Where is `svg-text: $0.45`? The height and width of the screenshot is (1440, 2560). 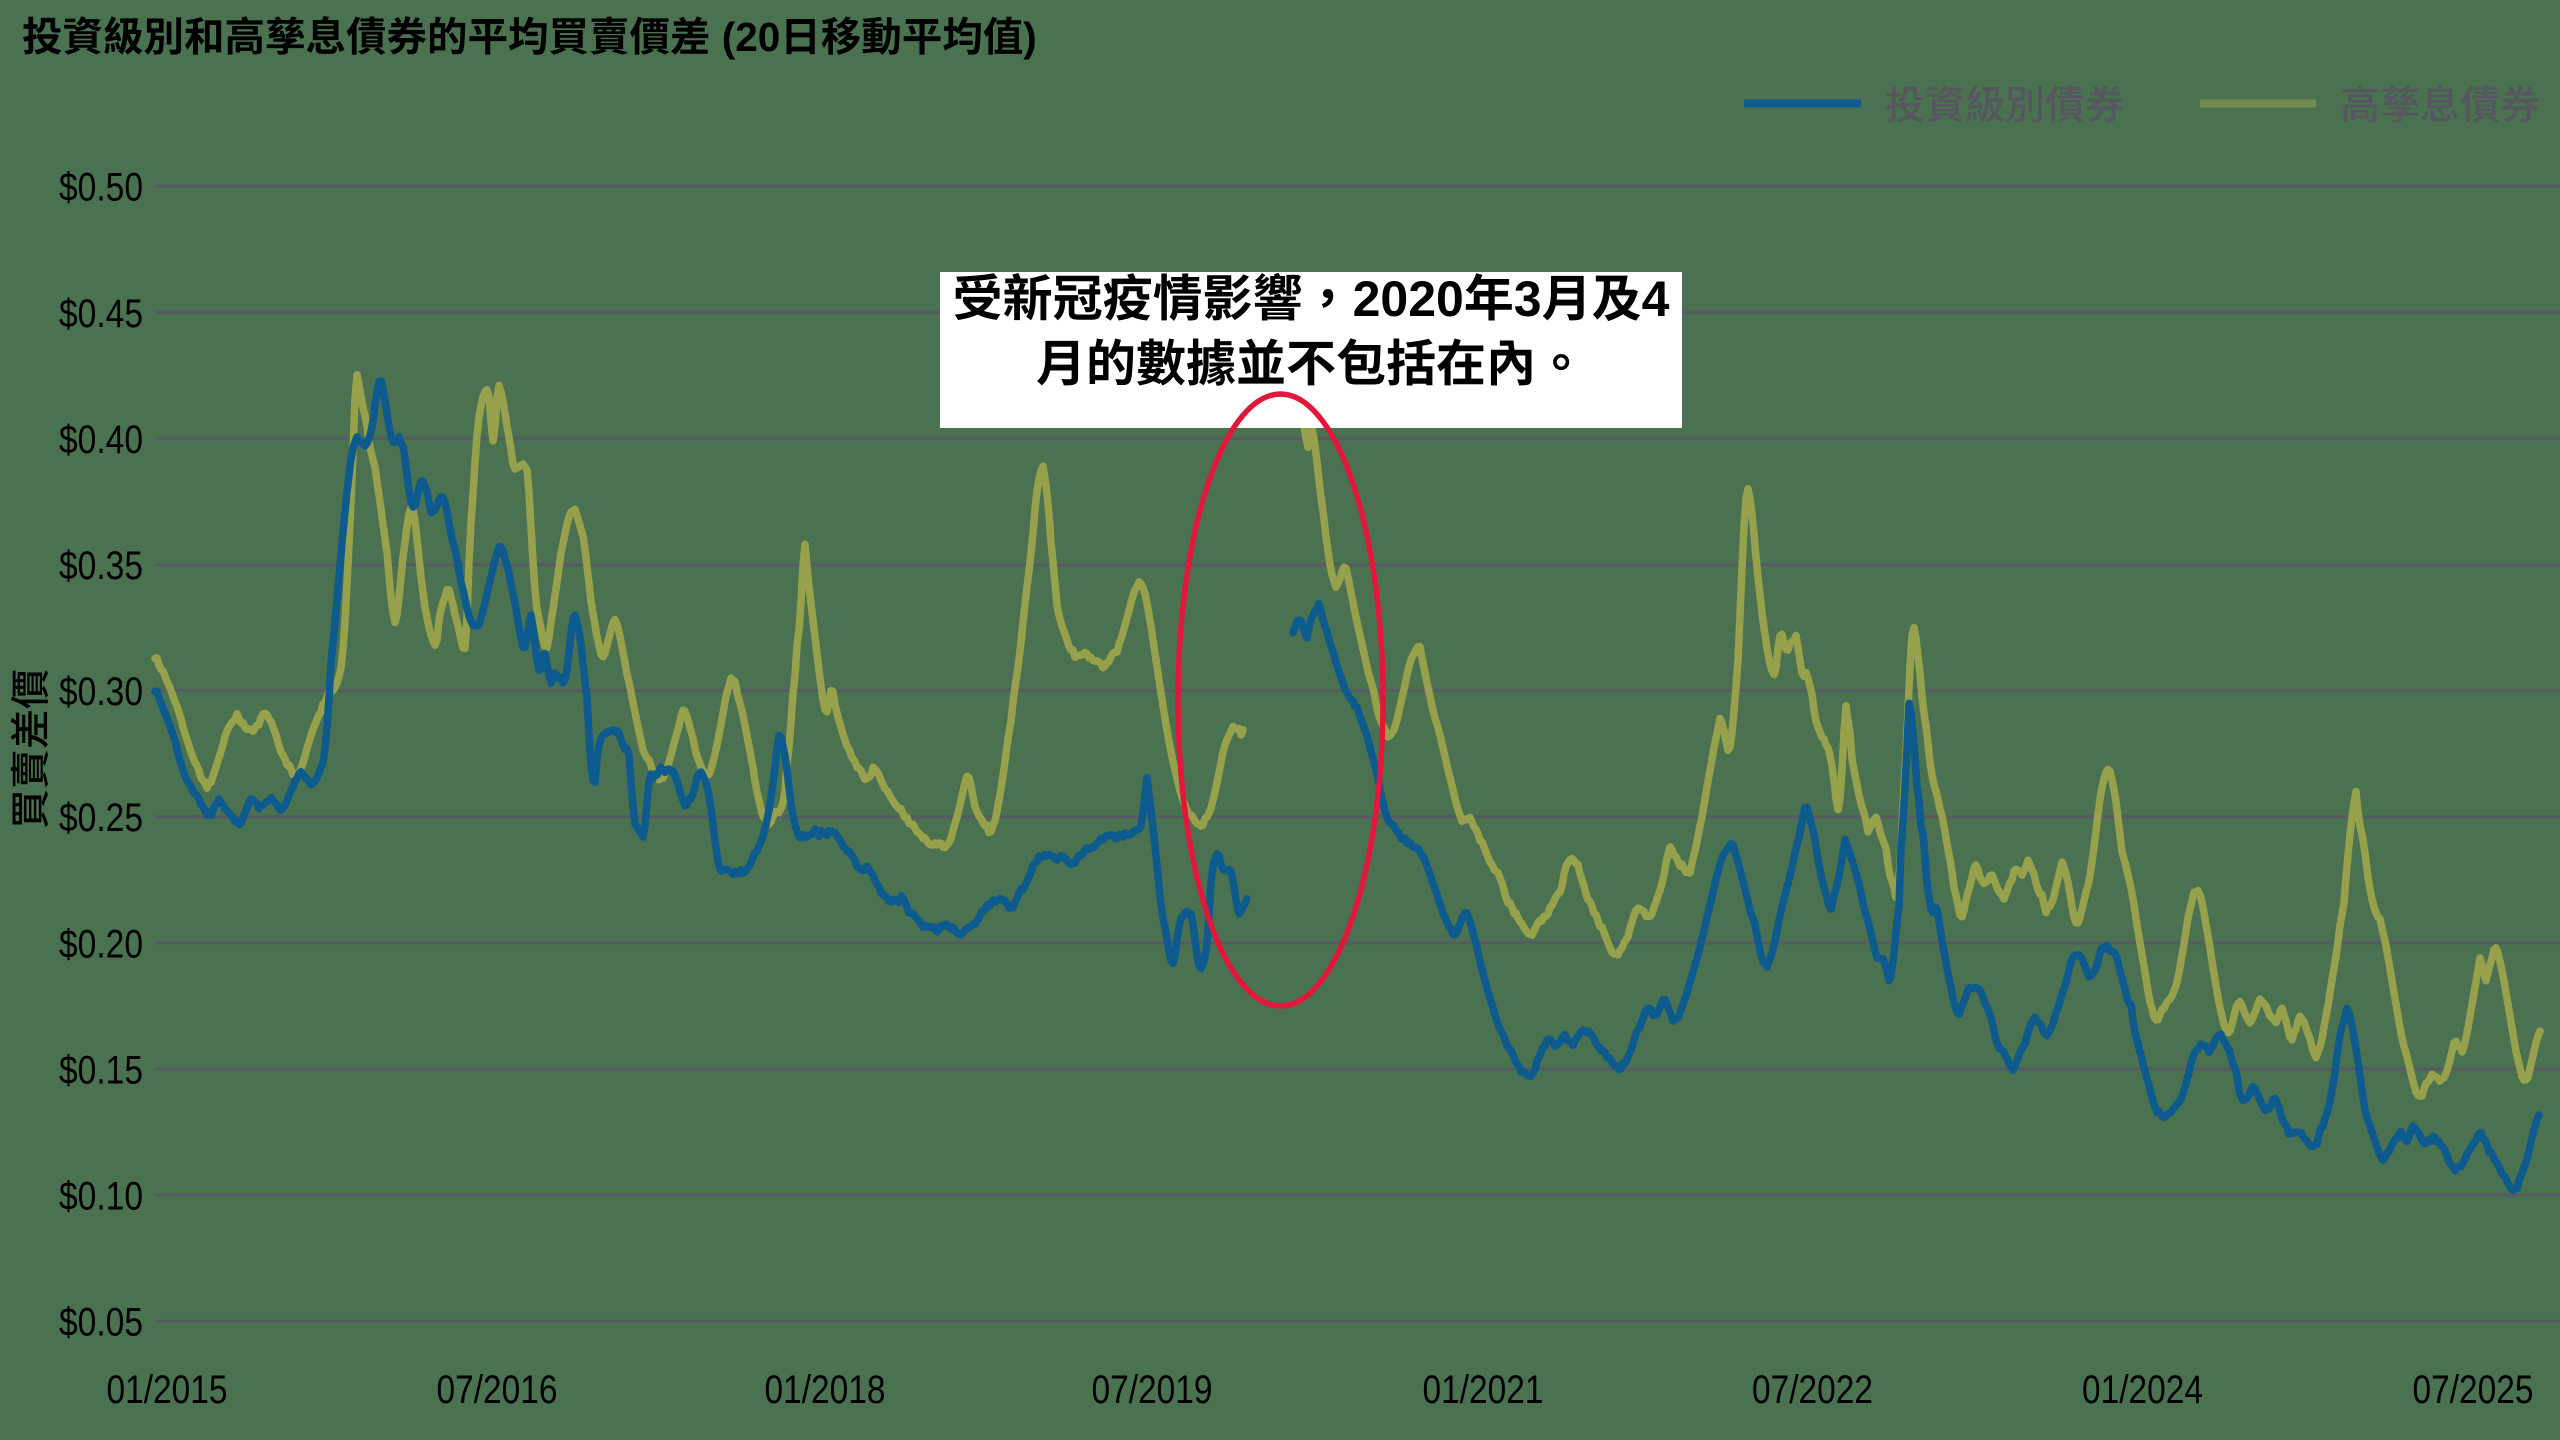 svg-text: $0.45 is located at coordinates (101, 314).